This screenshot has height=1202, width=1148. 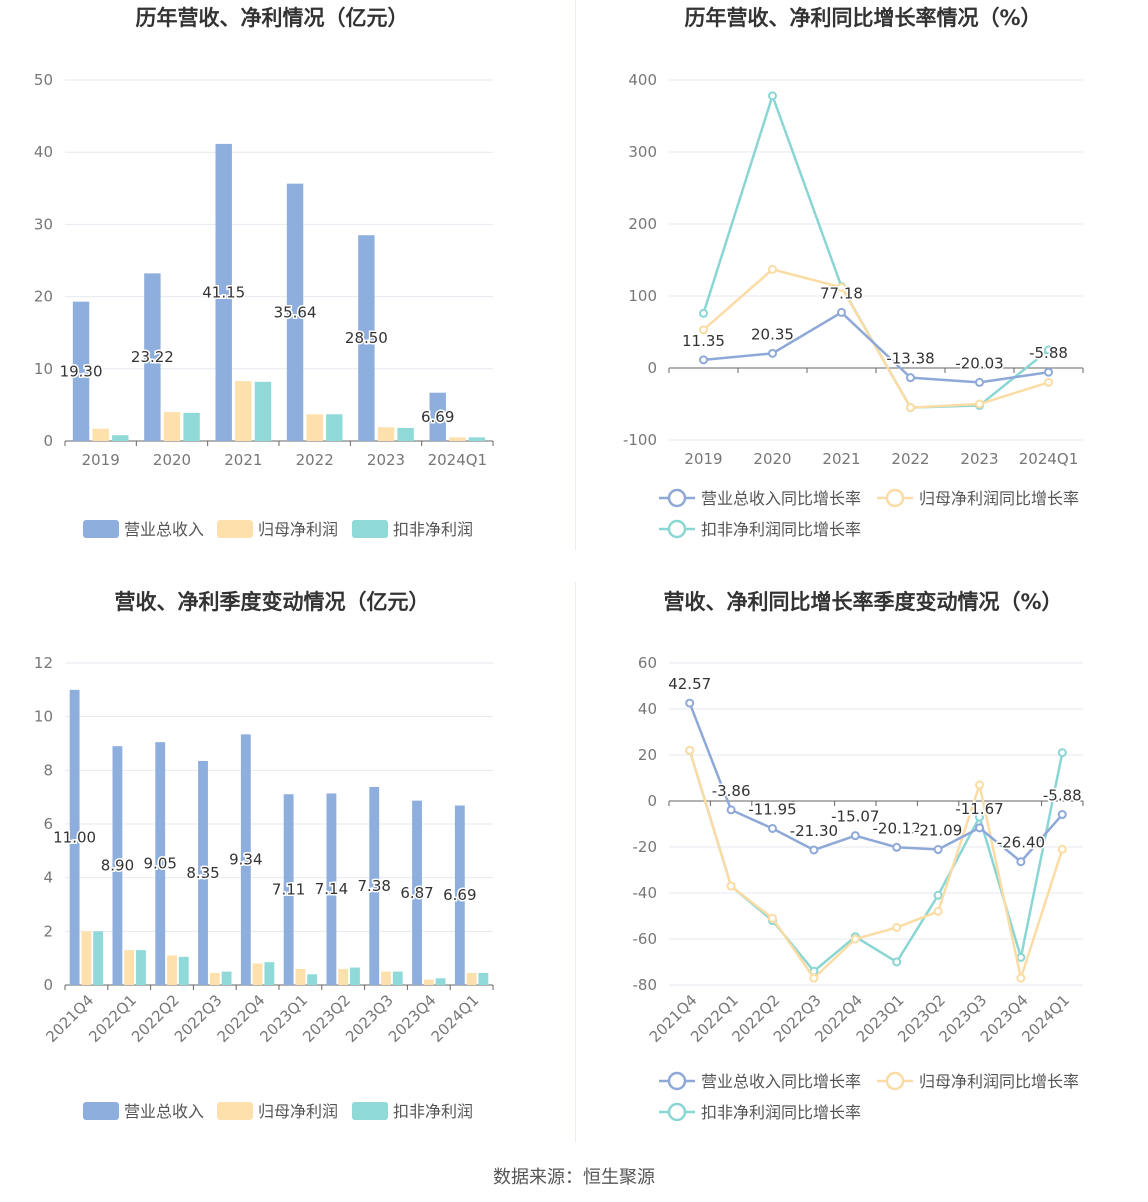 I want to click on line-value-label: -15.07, so click(x=855, y=817).